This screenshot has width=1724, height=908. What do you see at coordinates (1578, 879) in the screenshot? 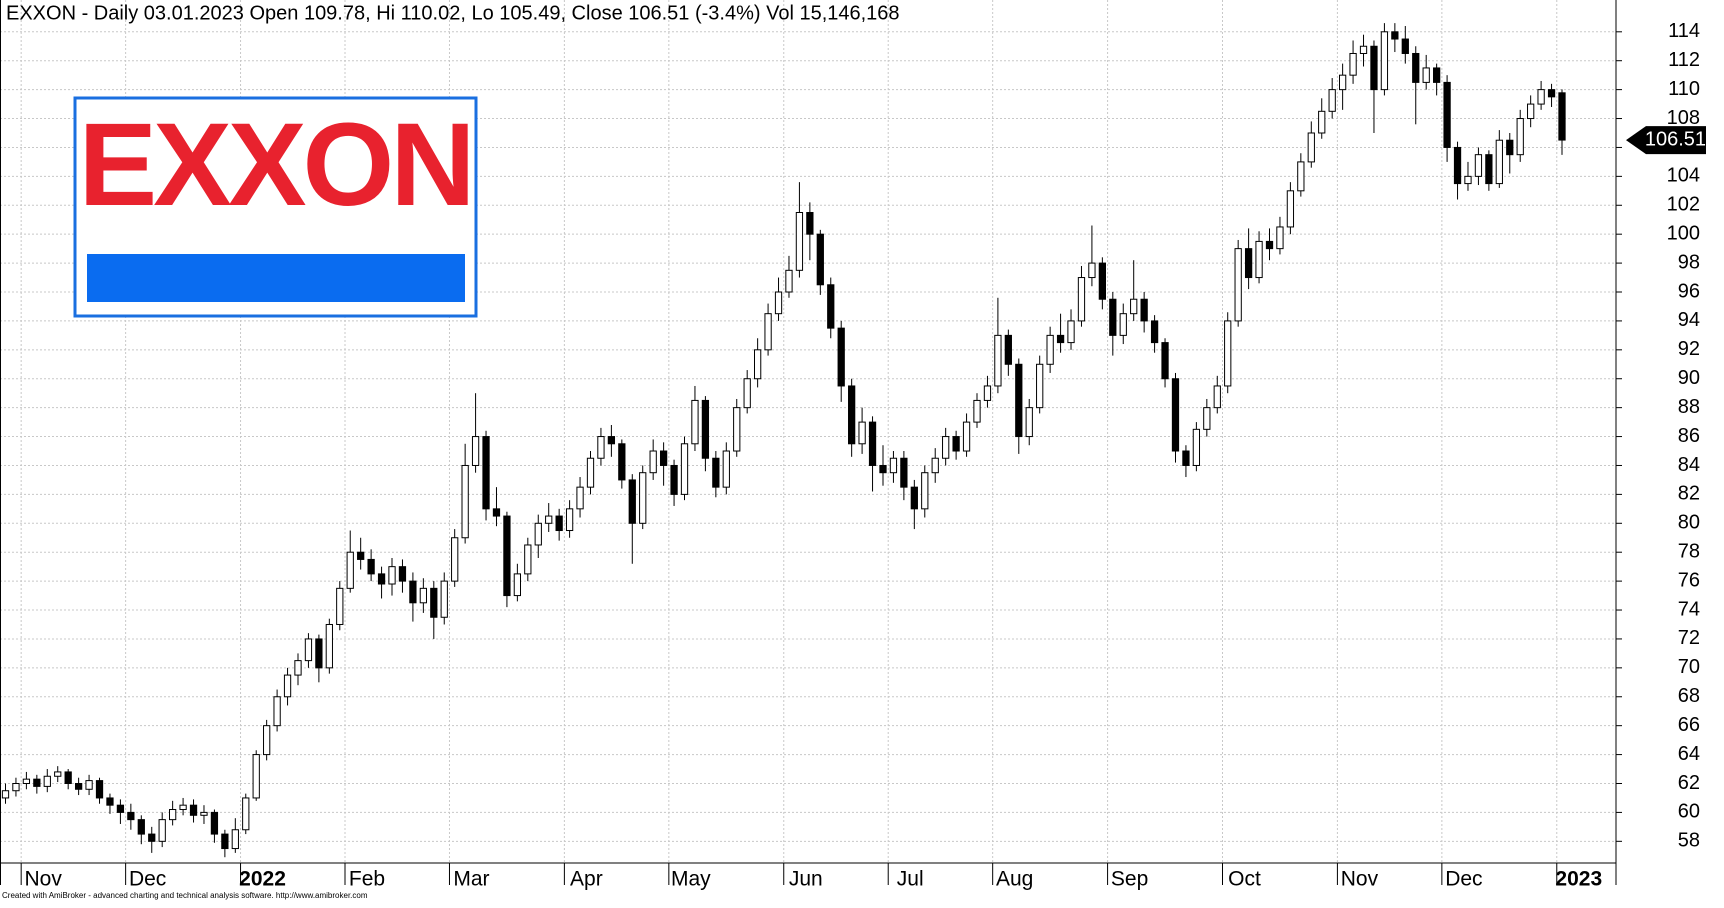
I see `x-tick-label: 2023` at bounding box center [1578, 879].